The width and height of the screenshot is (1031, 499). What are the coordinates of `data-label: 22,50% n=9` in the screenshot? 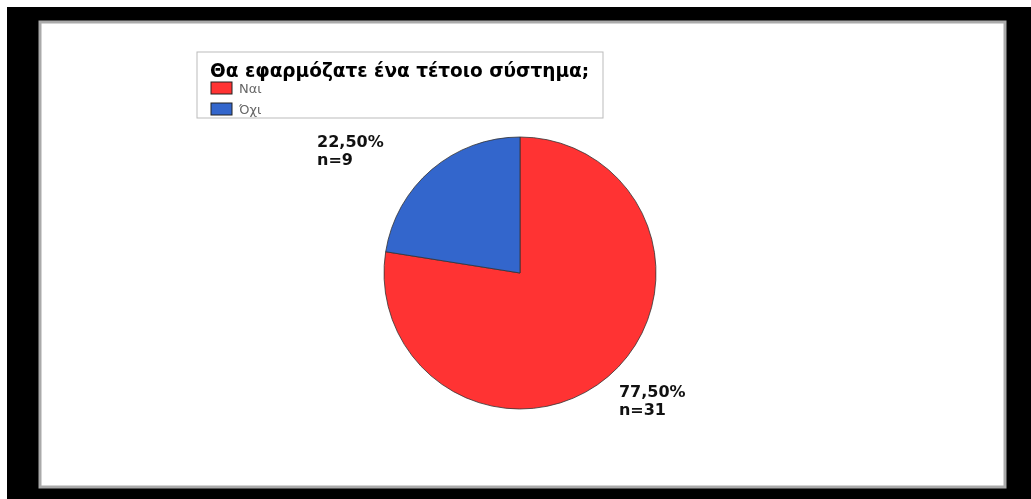 It's located at (350, 151).